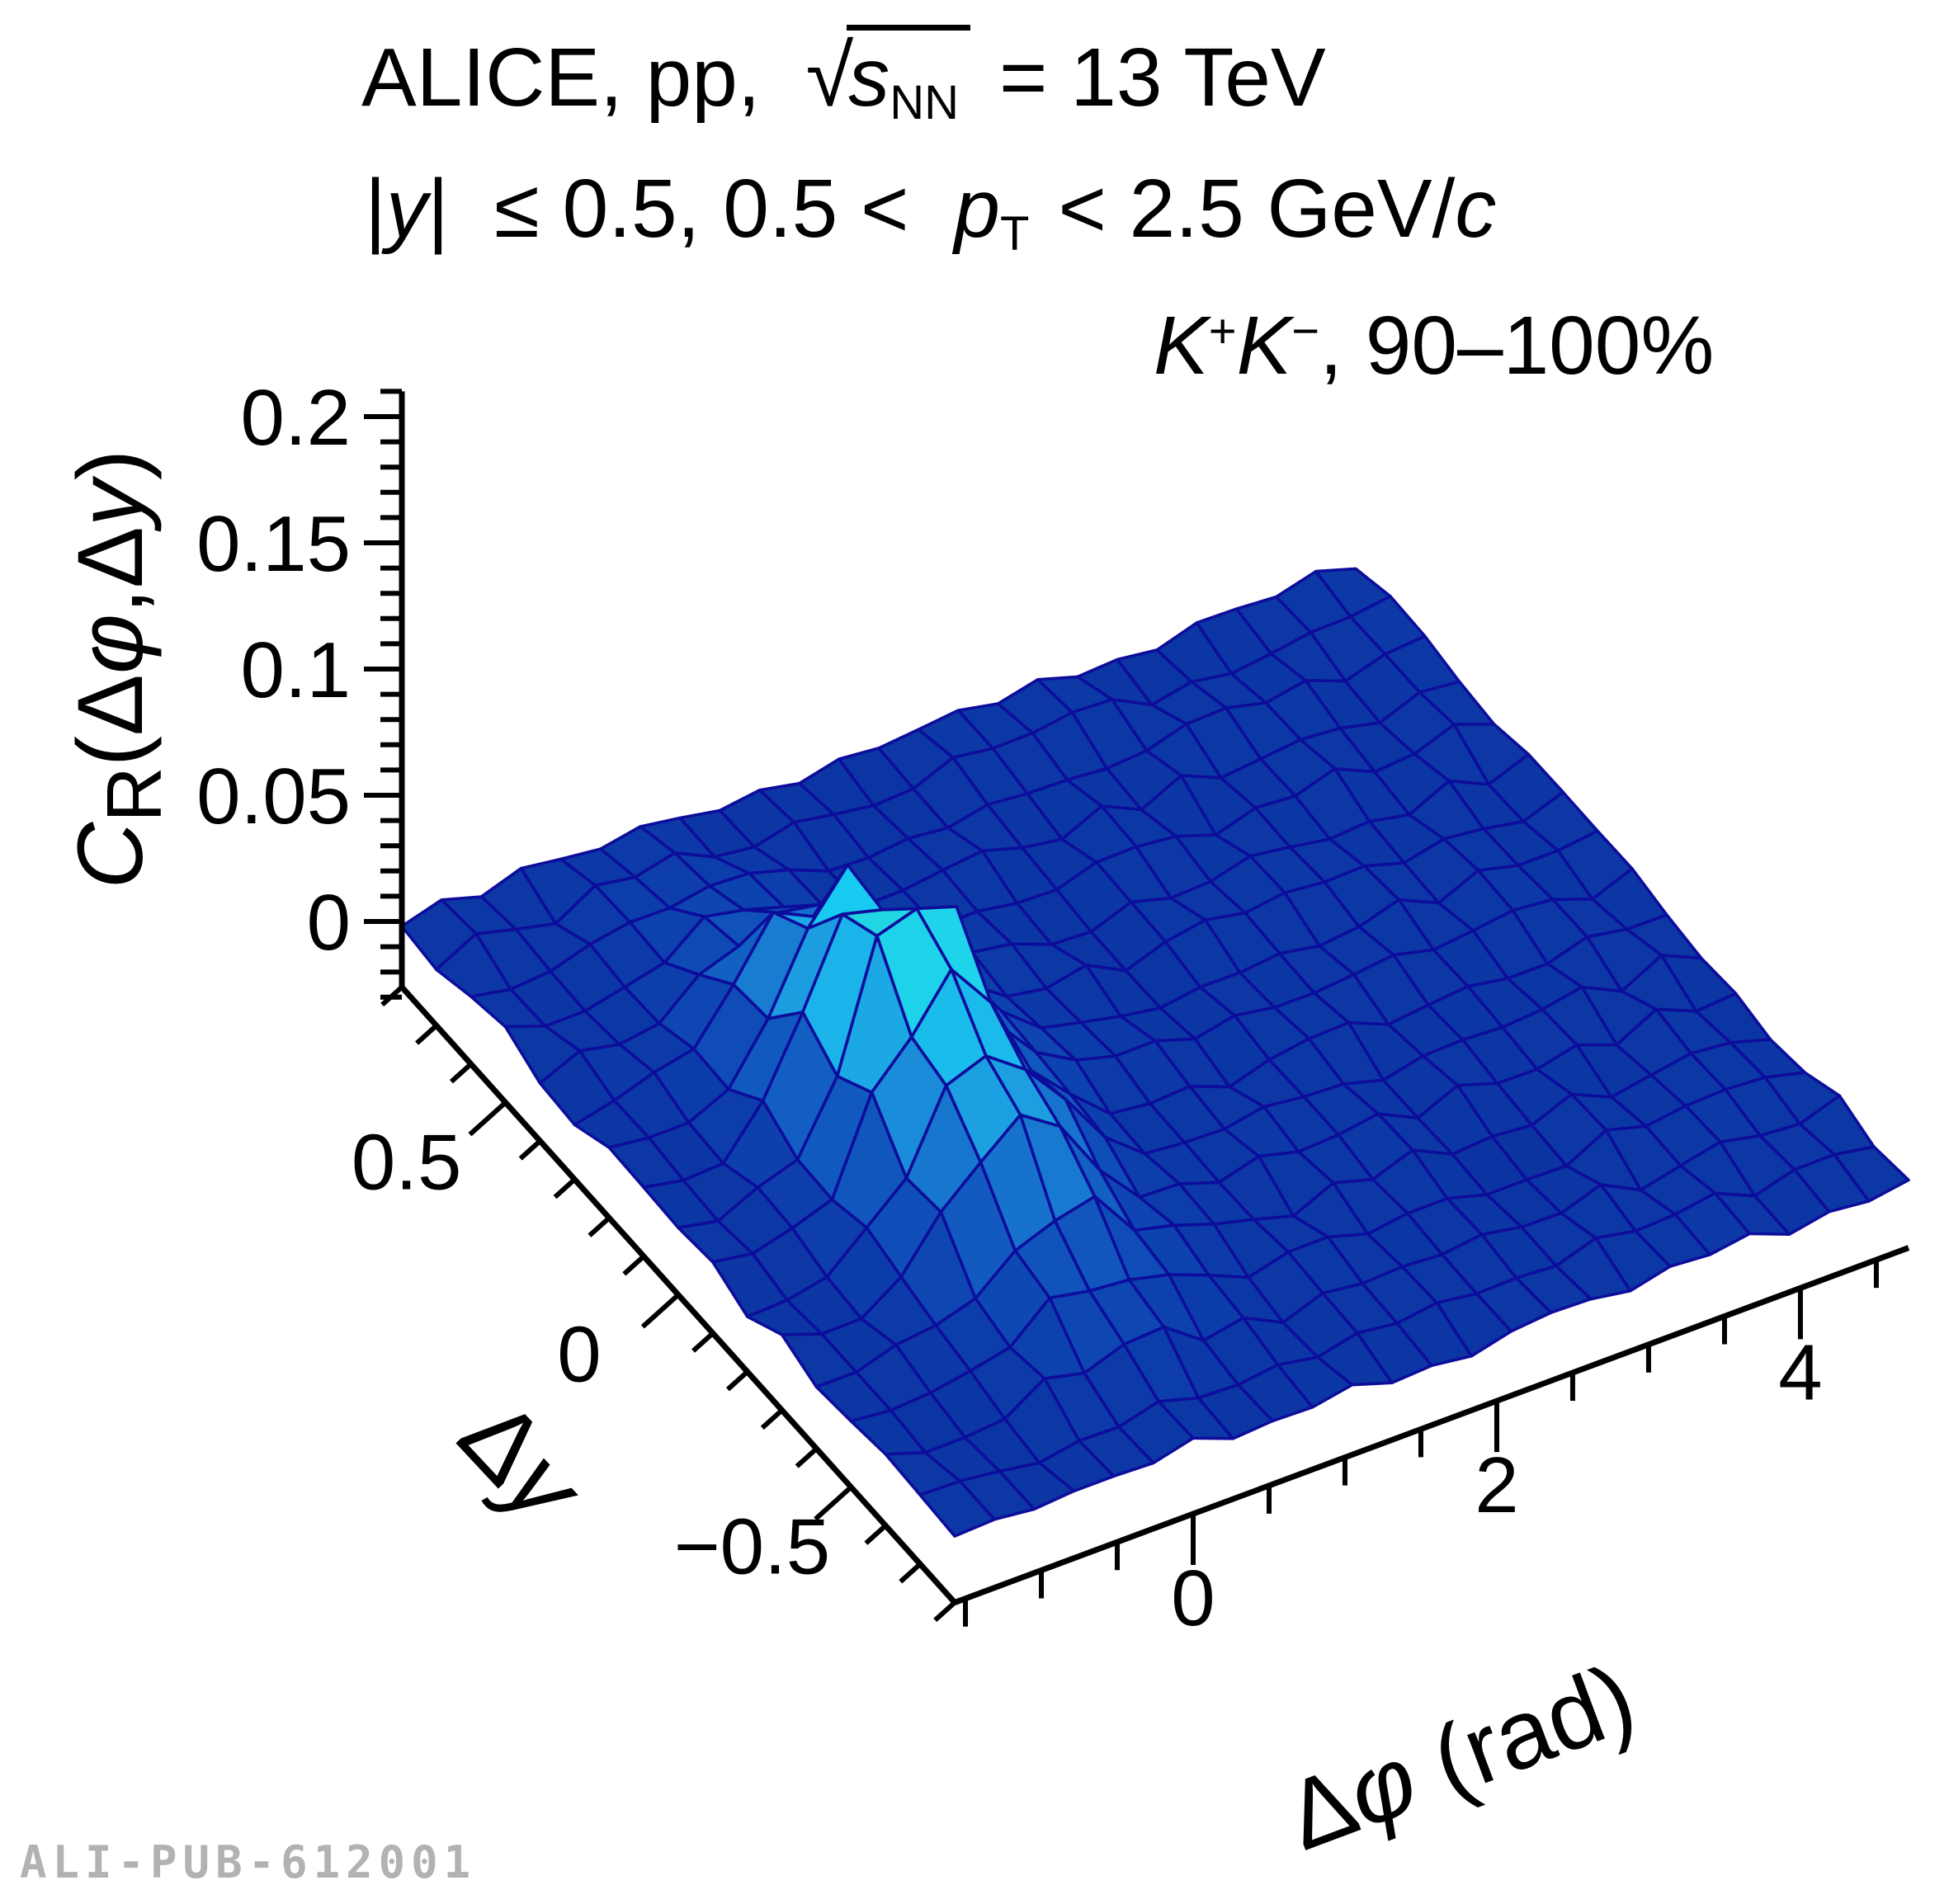  Describe the element at coordinates (329, 923) in the screenshot. I see `z-tick-label: 0` at that location.